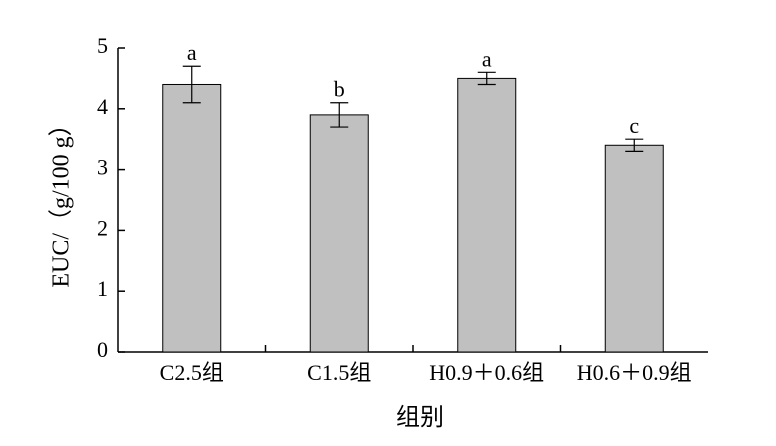  I want to click on y-tick-label: 4, so click(102, 106).